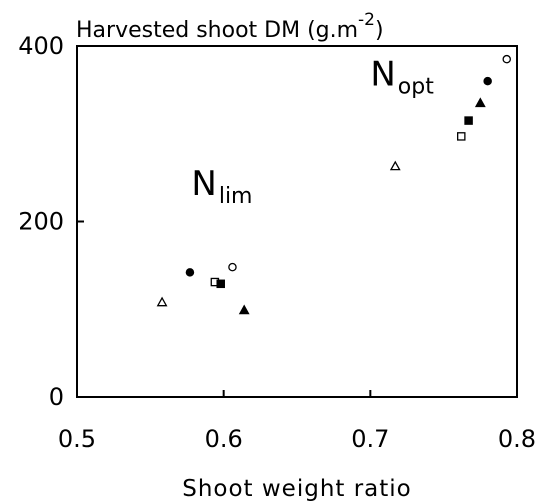 Image resolution: width=541 pixels, height=502 pixels. I want to click on group-label-lim: Nlim, so click(221, 186).